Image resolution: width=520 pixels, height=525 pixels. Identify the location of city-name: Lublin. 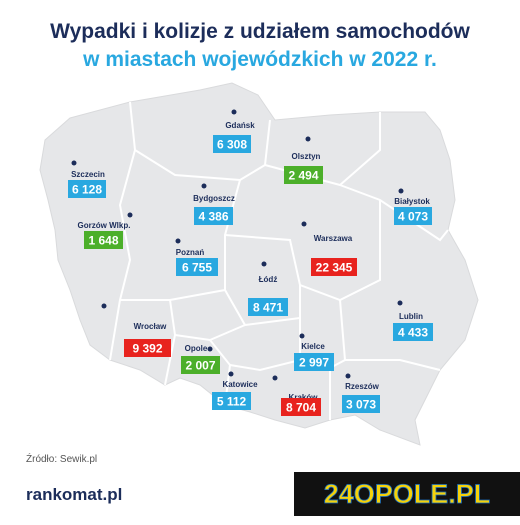
(411, 316).